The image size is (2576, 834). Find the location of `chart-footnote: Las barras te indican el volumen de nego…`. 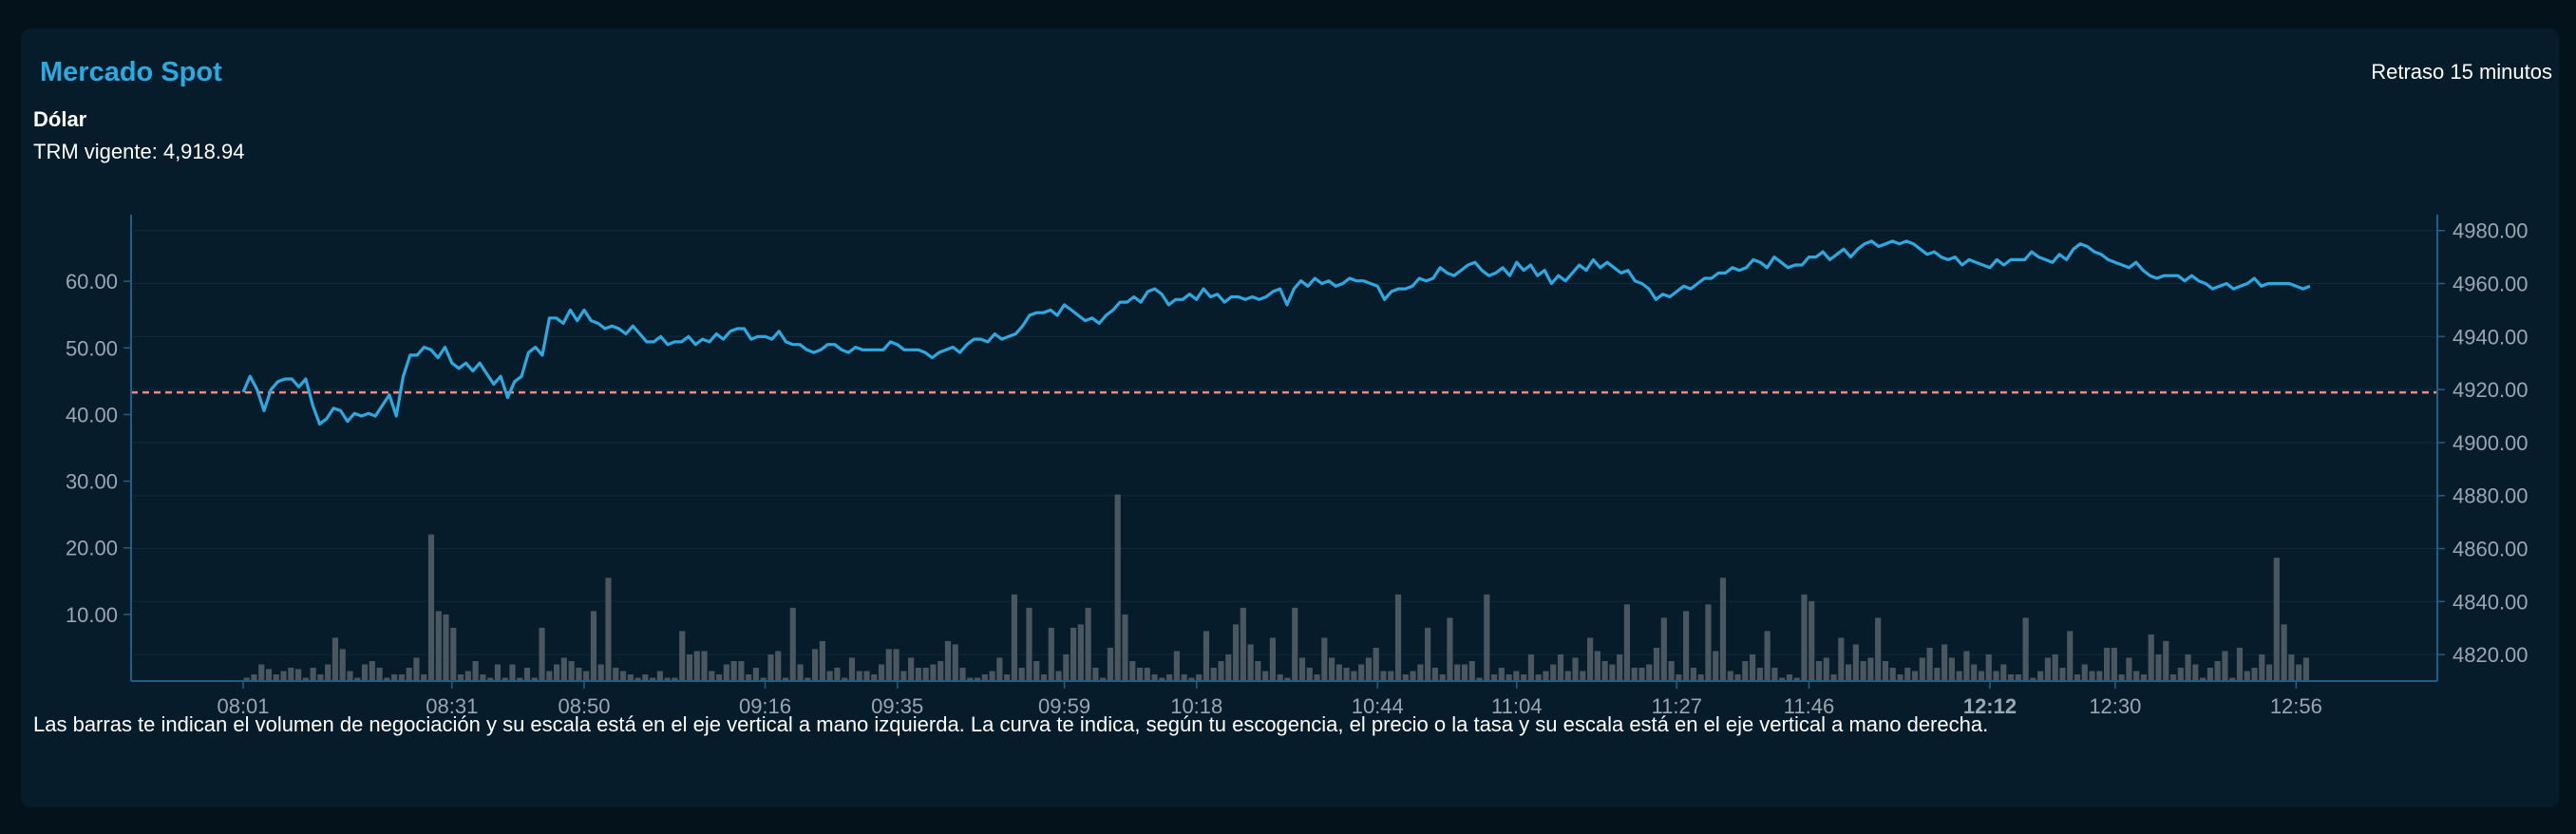

chart-footnote: Las barras te indican el volumen de nego… is located at coordinates (1011, 724).